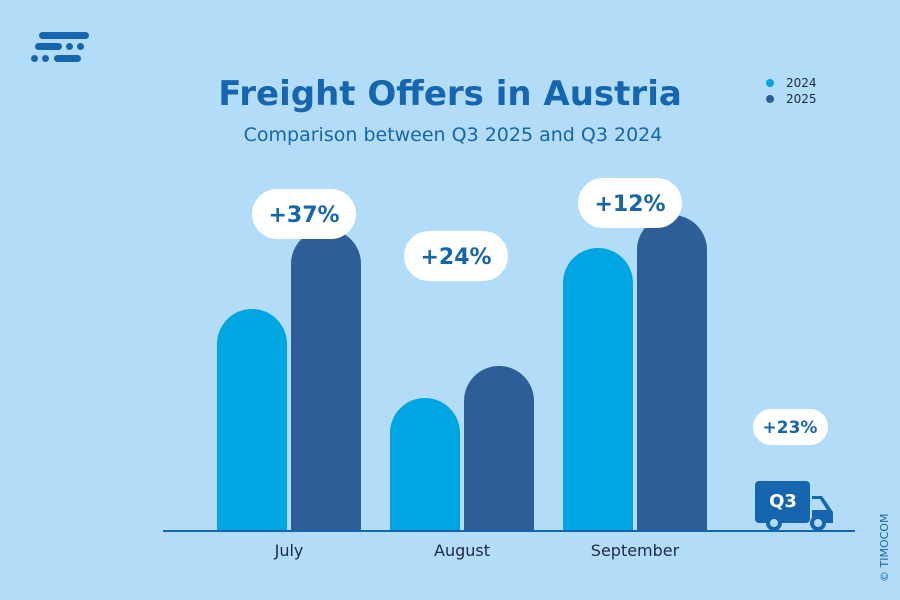 Image resolution: width=900 pixels, height=600 pixels. Describe the element at coordinates (499, 448) in the screenshot. I see `bar-2025-august` at that location.